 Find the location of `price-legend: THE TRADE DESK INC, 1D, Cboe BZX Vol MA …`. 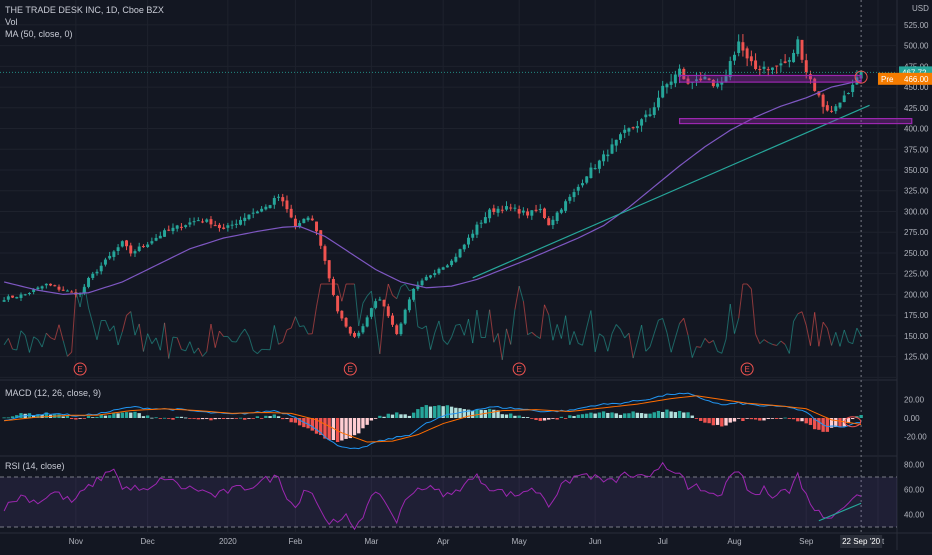

price-legend: THE TRADE DESK INC, 1D, Cboe BZX Vol MA … is located at coordinates (84, 22).